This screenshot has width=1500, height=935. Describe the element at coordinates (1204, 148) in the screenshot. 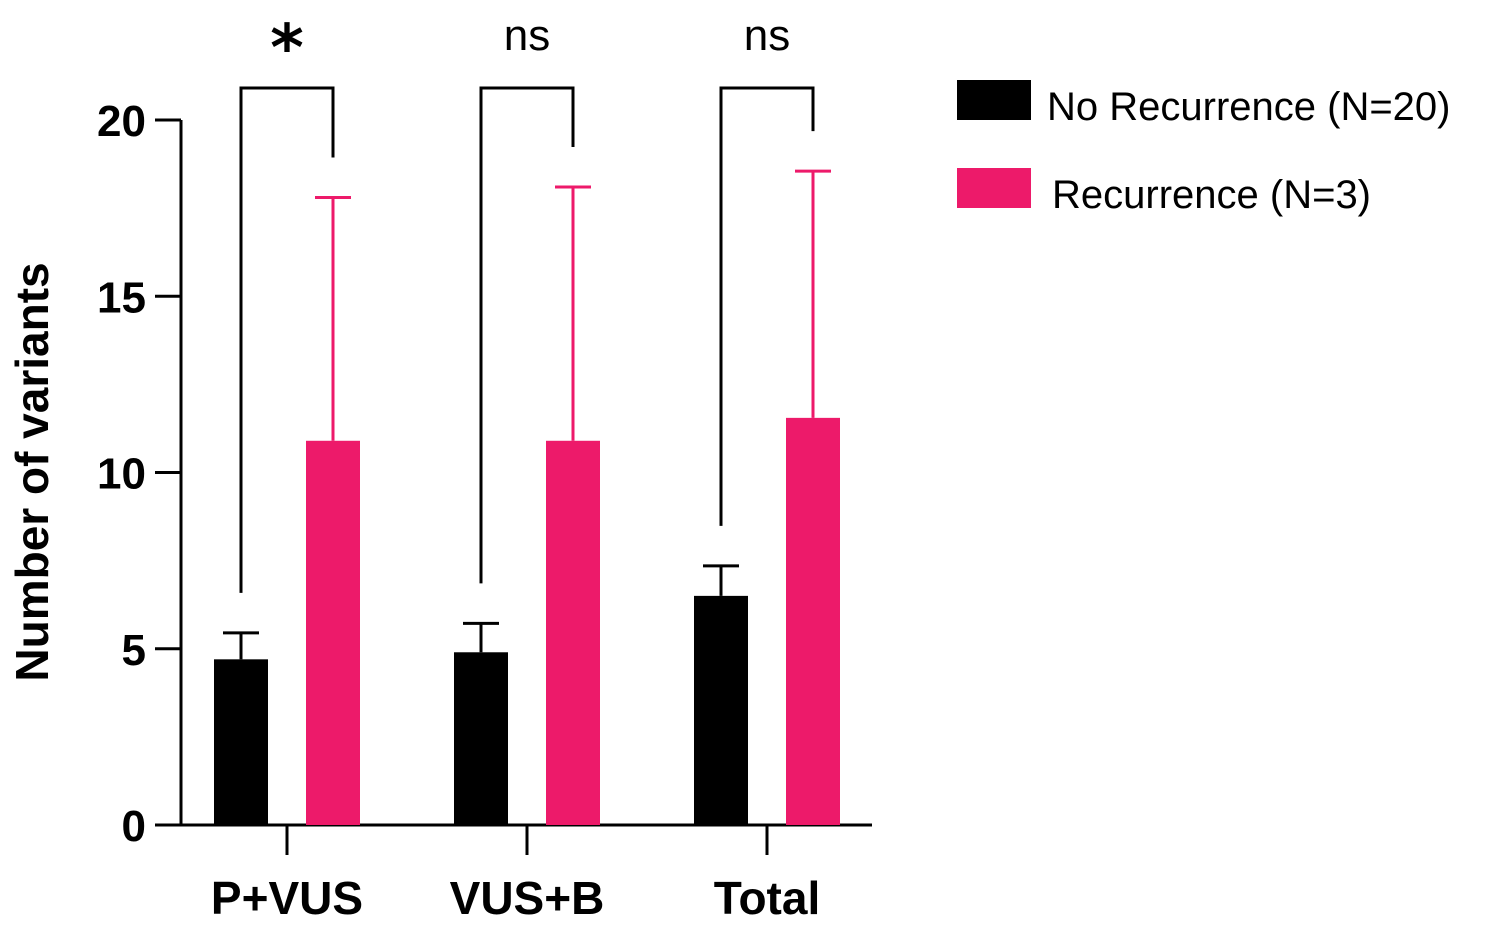

I see `legend: No Recurrence (N=20) Recurrence (N=3)` at that location.